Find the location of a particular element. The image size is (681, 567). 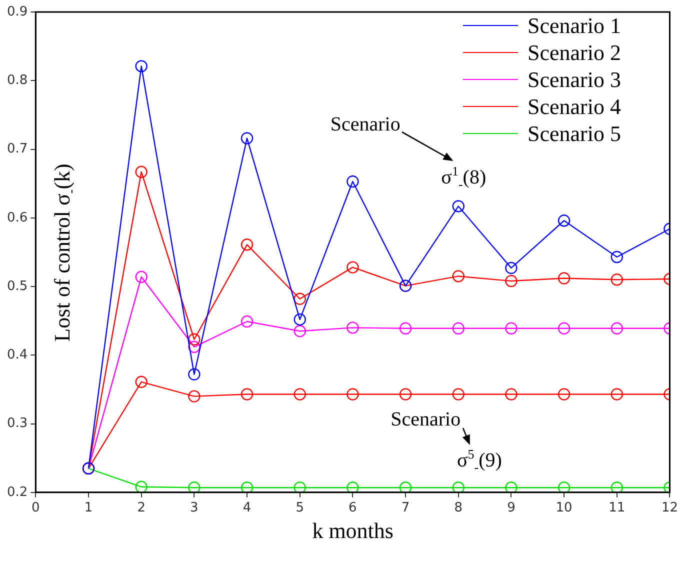

y-tick-label: 0.2 is located at coordinates (17, 492).